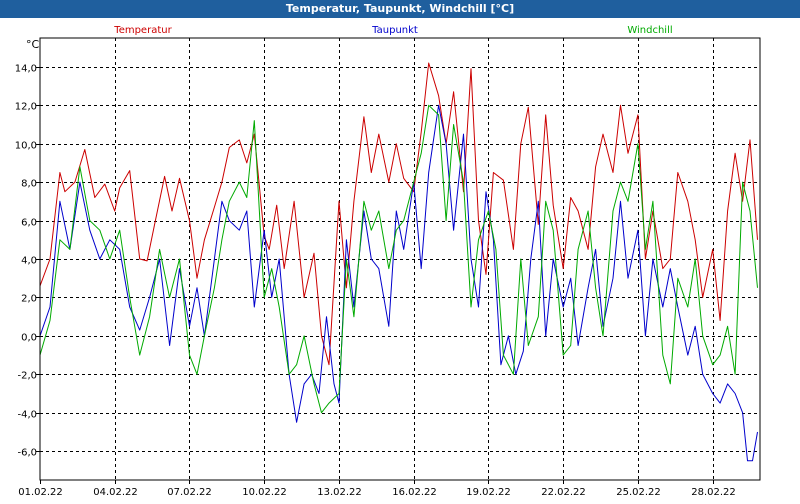  Describe the element at coordinates (26, 146) in the screenshot. I see `y-tick-label: 10,0` at that location.